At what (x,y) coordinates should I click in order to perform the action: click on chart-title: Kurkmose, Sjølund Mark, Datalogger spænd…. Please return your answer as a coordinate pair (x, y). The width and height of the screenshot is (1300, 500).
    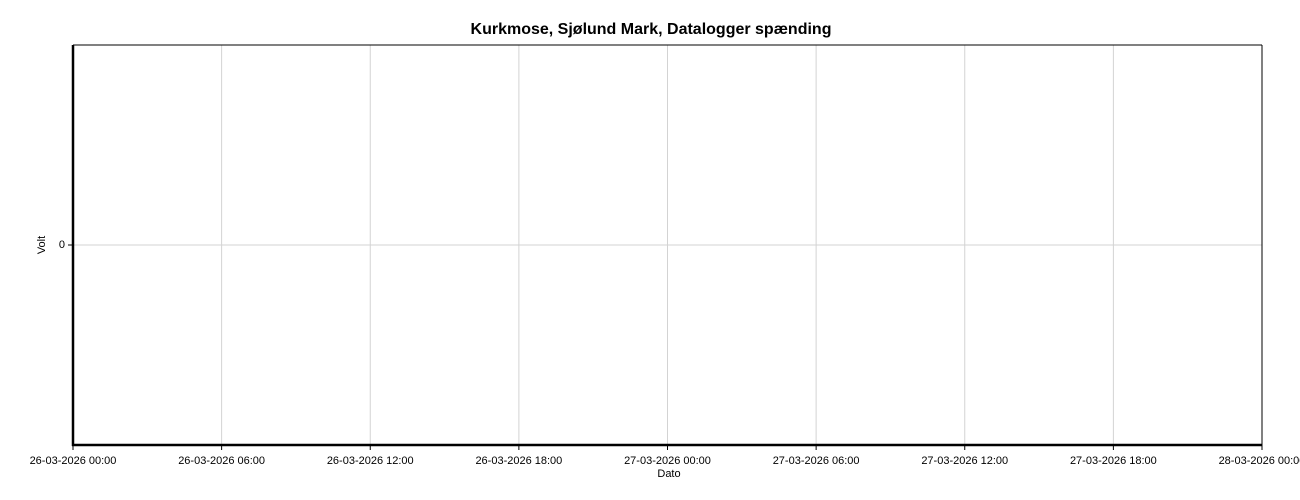
    Looking at the image, I should click on (651, 29).